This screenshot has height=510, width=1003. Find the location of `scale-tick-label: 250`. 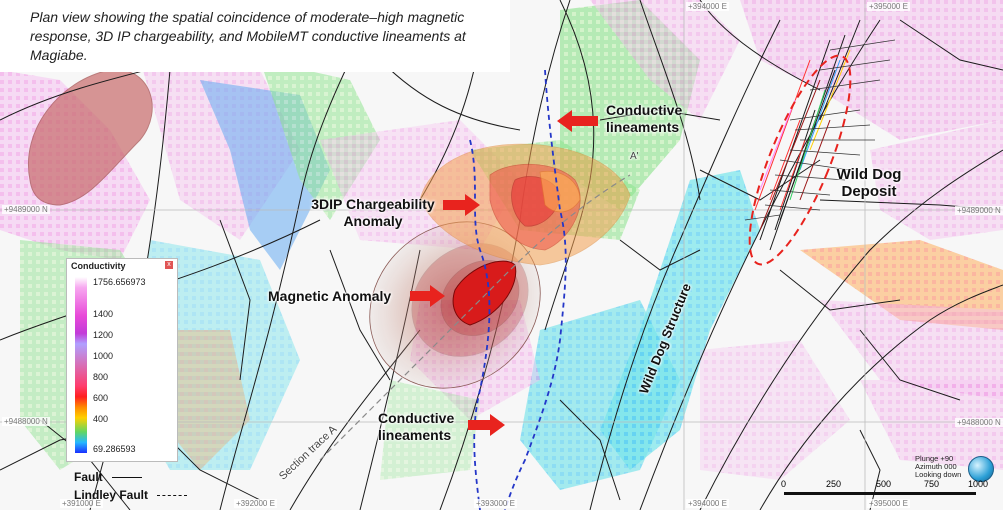

scale-tick-label: 250 is located at coordinates (834, 484).